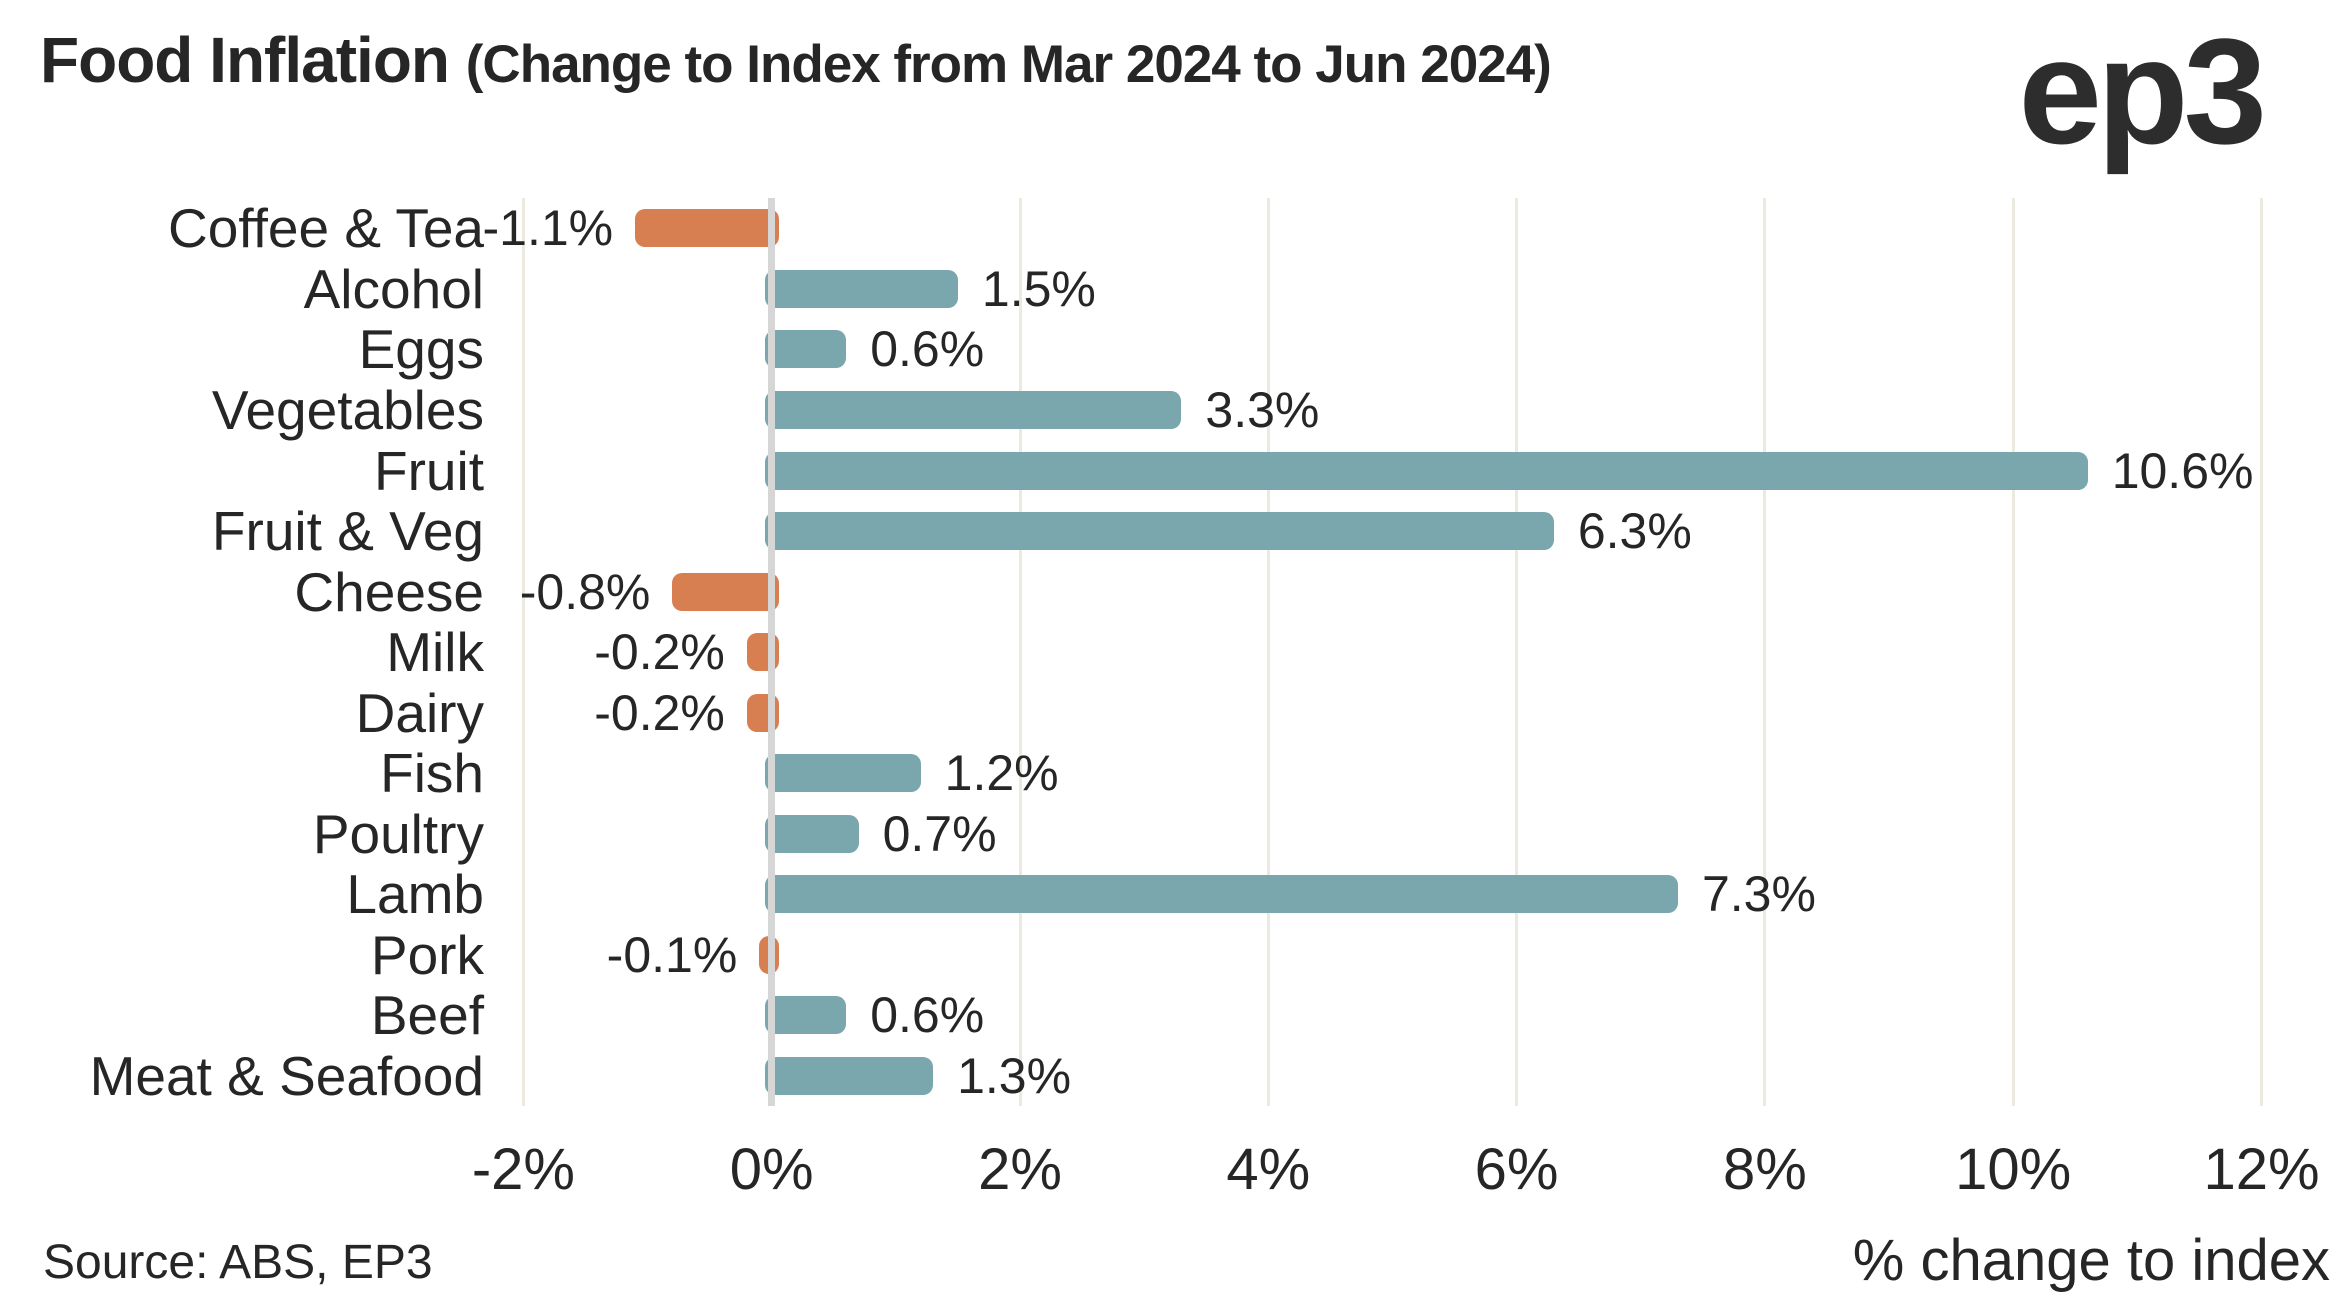 The image size is (2342, 1297). I want to click on bar-fish, so click(842, 773).